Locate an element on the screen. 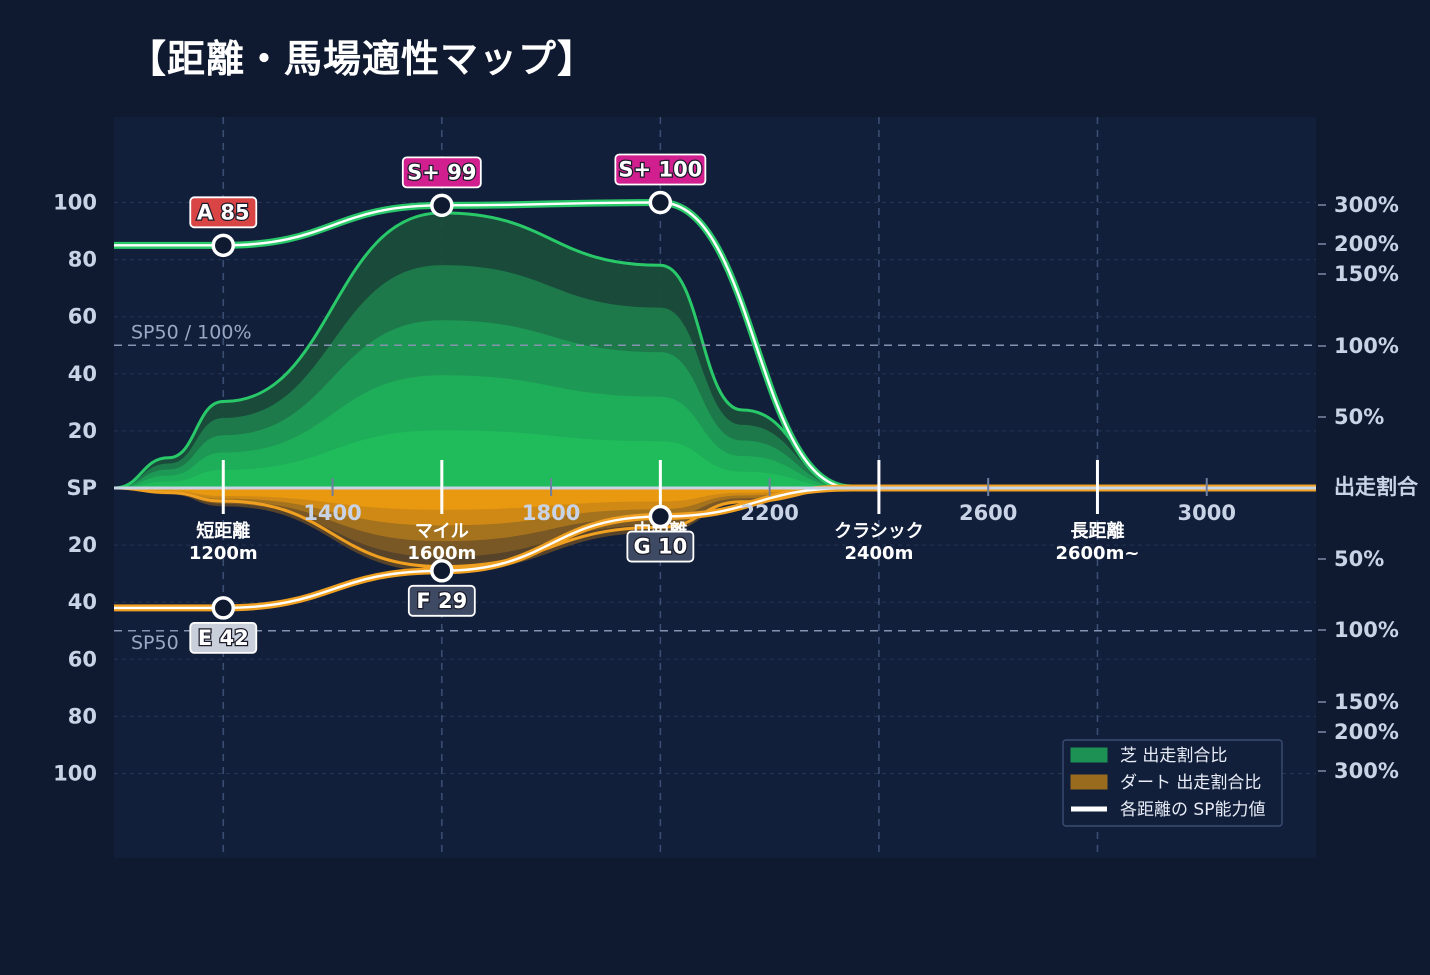 The image size is (1430, 975). x-tick-label: 2200 is located at coordinates (769, 513).